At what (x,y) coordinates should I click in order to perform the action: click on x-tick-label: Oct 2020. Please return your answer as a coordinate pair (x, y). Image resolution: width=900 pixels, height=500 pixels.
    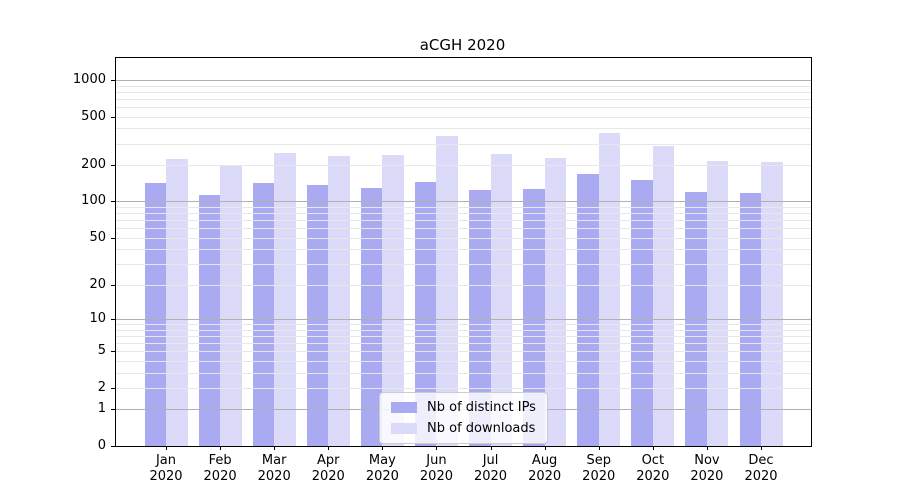
    Looking at the image, I should click on (653, 468).